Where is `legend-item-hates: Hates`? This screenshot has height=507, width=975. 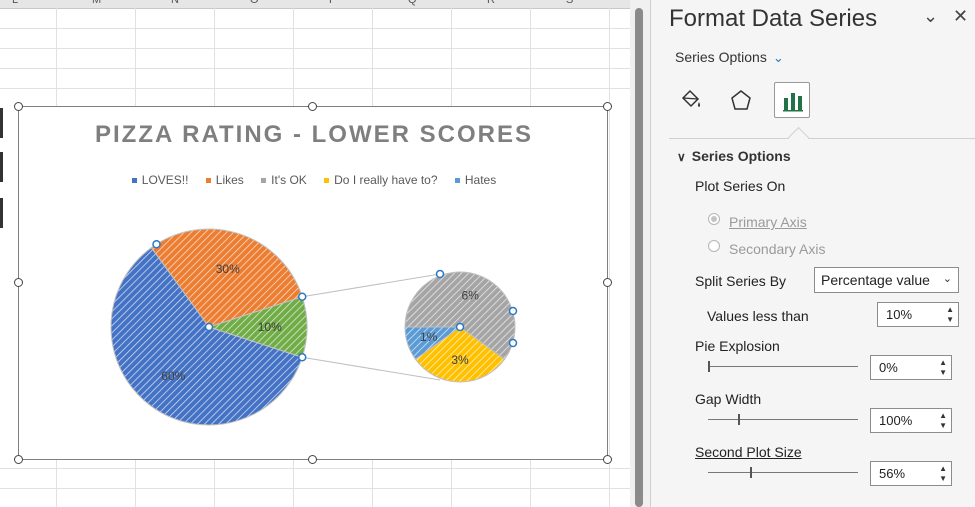
legend-item-hates: Hates is located at coordinates (475, 180).